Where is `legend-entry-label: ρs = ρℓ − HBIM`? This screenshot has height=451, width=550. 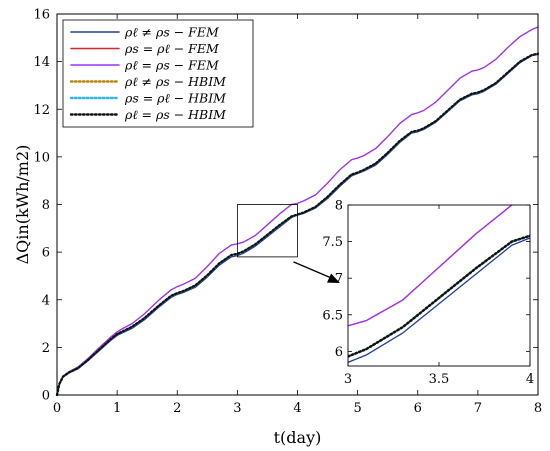 legend-entry-label: ρs = ρℓ − HBIM is located at coordinates (175, 98).